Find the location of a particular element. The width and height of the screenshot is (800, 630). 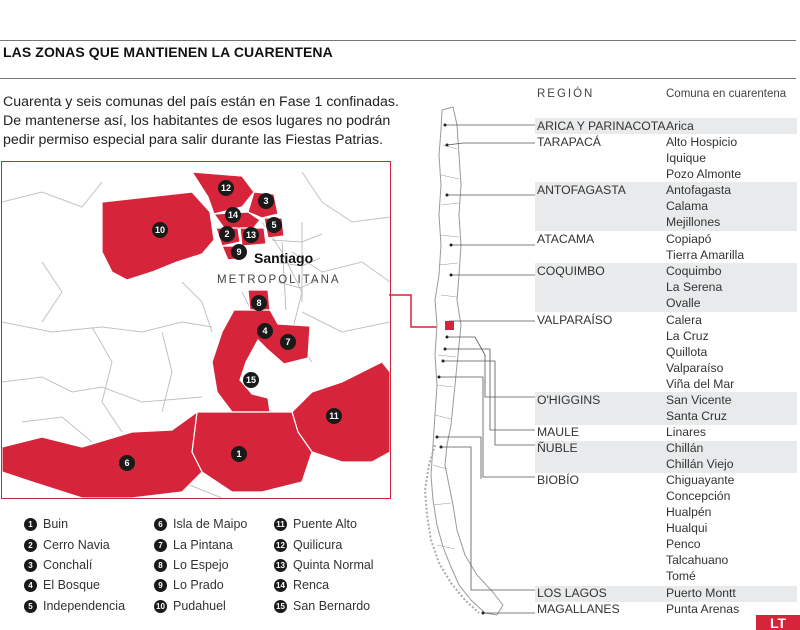

comuna-name: Puerto Montt is located at coordinates (701, 593).